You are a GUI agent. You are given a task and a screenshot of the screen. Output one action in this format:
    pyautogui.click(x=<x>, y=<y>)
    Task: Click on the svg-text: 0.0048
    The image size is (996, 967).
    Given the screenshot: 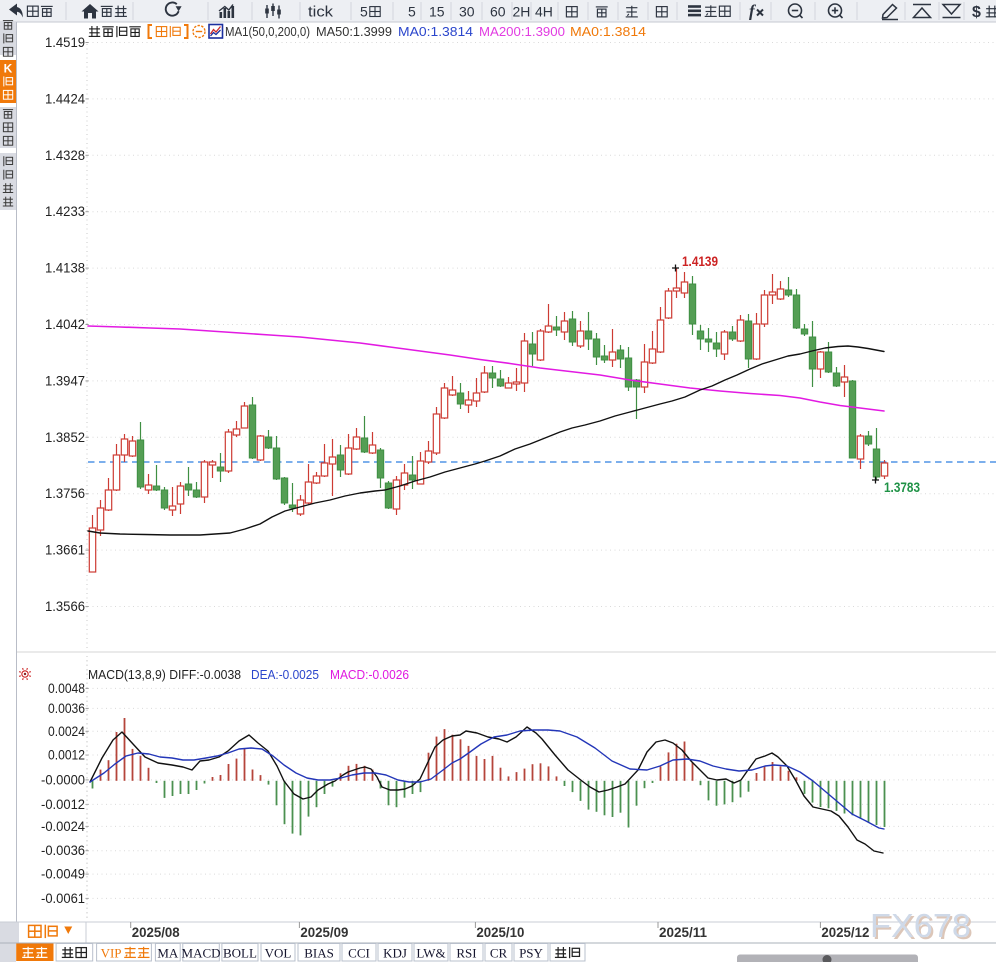 What is the action you would take?
    pyautogui.click(x=66, y=688)
    